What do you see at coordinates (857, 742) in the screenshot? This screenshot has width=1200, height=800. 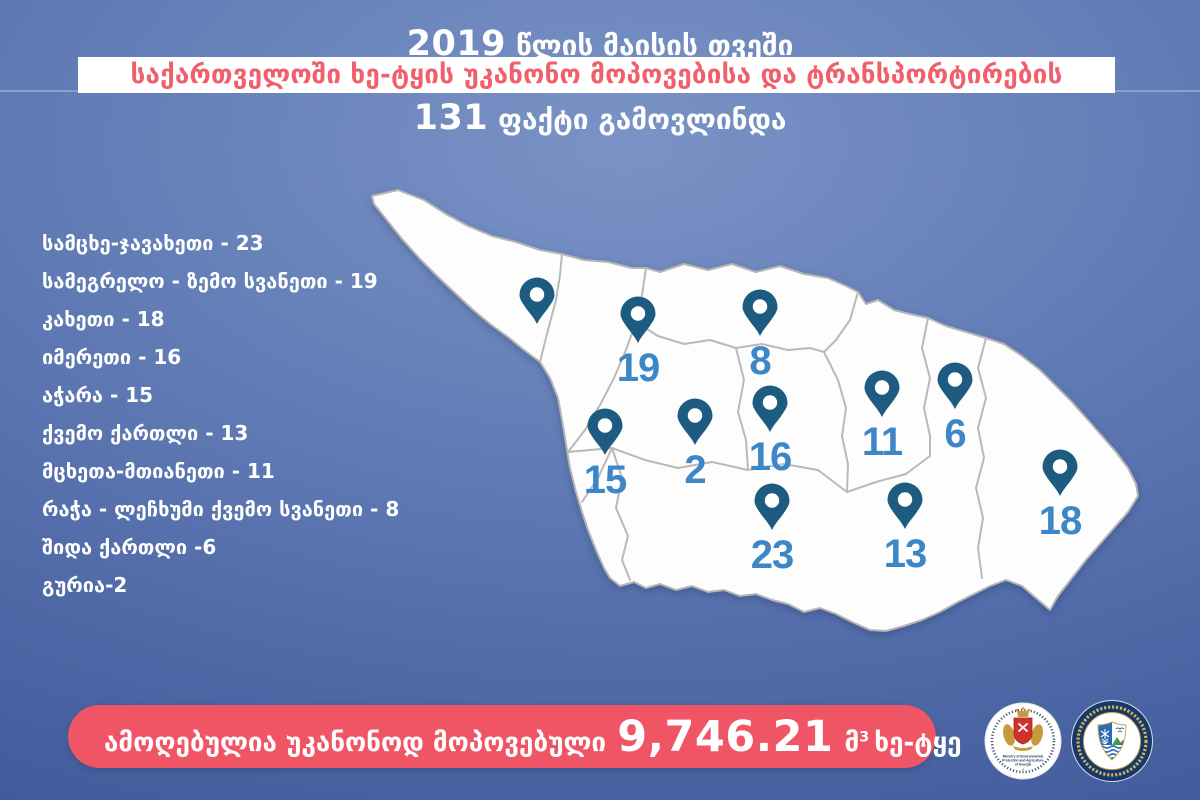 I see `total-unit: მ3` at bounding box center [857, 742].